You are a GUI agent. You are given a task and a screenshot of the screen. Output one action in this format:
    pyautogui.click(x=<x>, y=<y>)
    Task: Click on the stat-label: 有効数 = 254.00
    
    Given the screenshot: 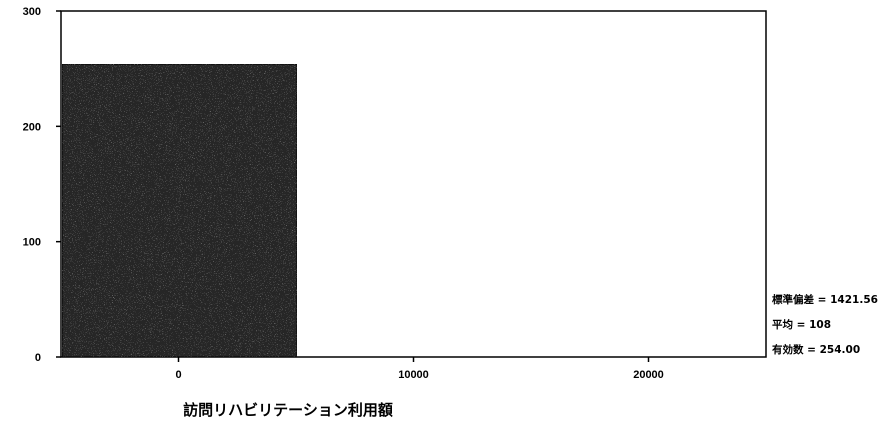 What is the action you would take?
    pyautogui.click(x=816, y=349)
    